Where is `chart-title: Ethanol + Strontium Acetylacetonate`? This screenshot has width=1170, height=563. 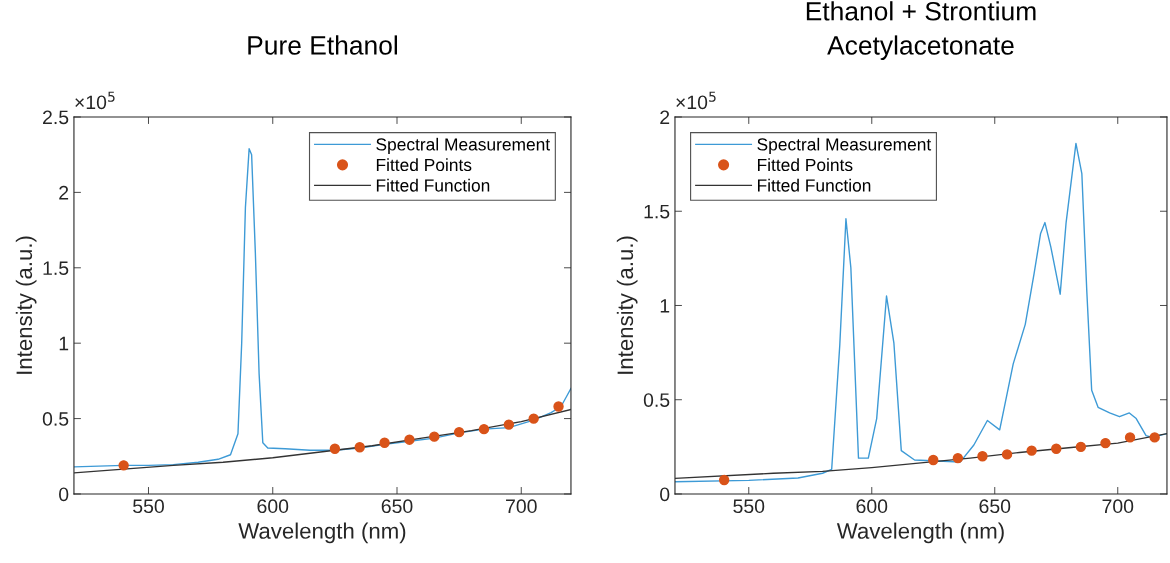
chart-title: Ethanol + Strontium Acetylacetonate is located at coordinates (921, 30).